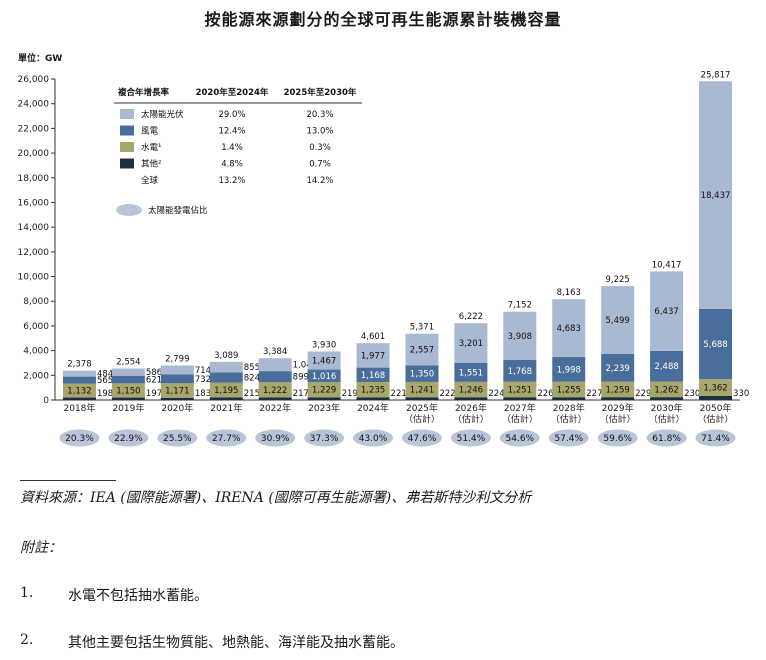  What do you see at coordinates (40, 59) in the screenshot?
I see `unit-label: 單位：GW` at bounding box center [40, 59].